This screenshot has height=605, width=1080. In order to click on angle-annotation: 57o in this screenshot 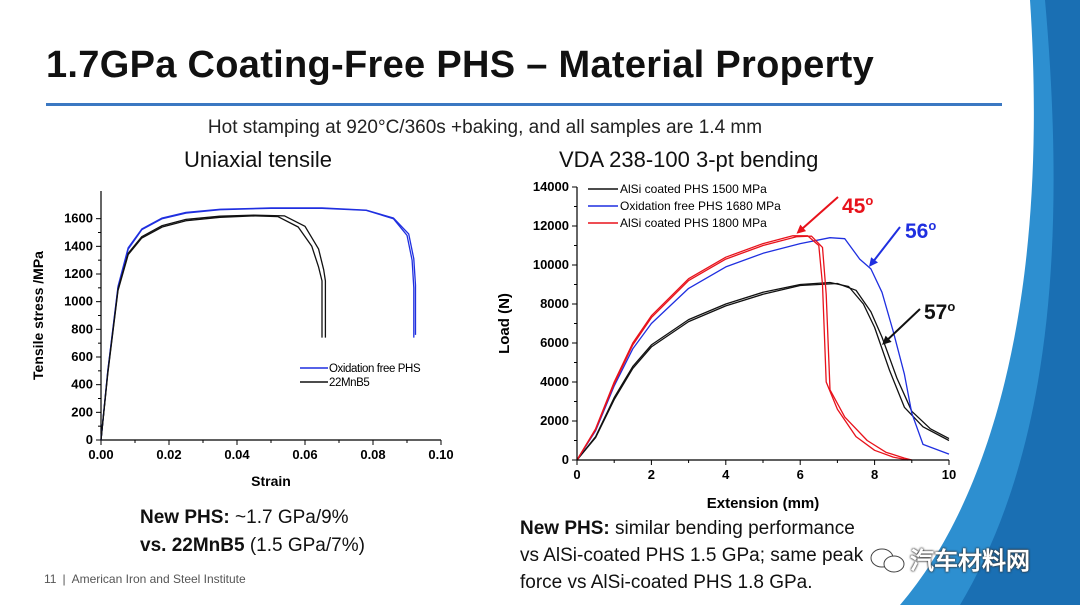, I will do `click(939, 311)`.